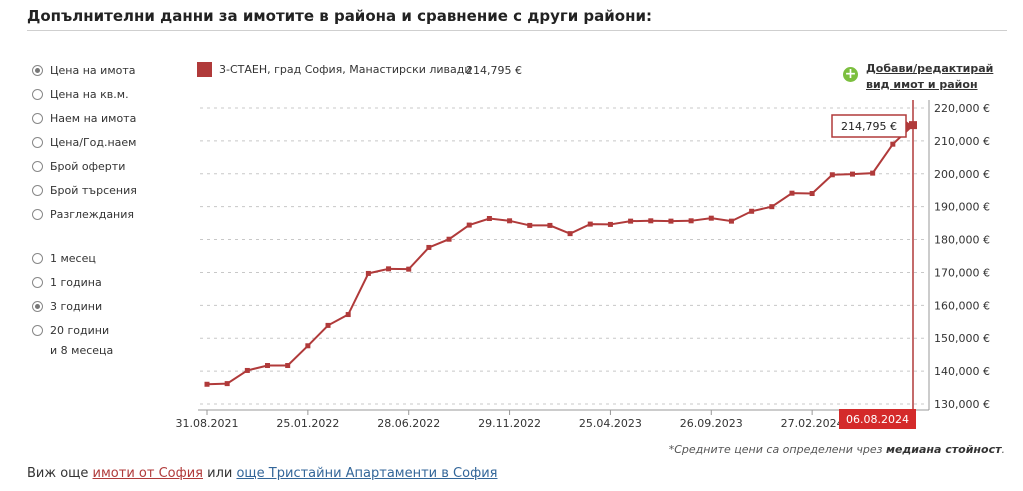 The height and width of the screenshot is (491, 1023). I want to click on metric-option-6: Разглеждания, so click(84, 220).